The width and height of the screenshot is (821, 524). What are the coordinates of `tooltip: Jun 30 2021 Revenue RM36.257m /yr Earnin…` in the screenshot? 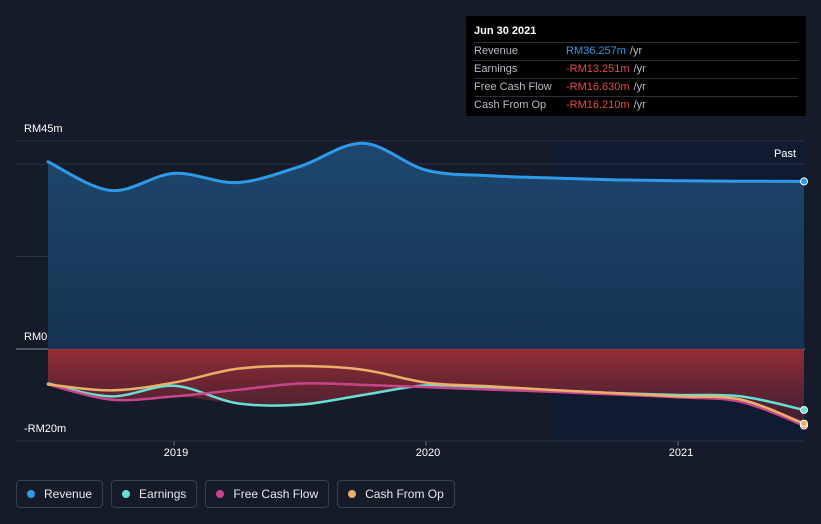 It's located at (636, 66).